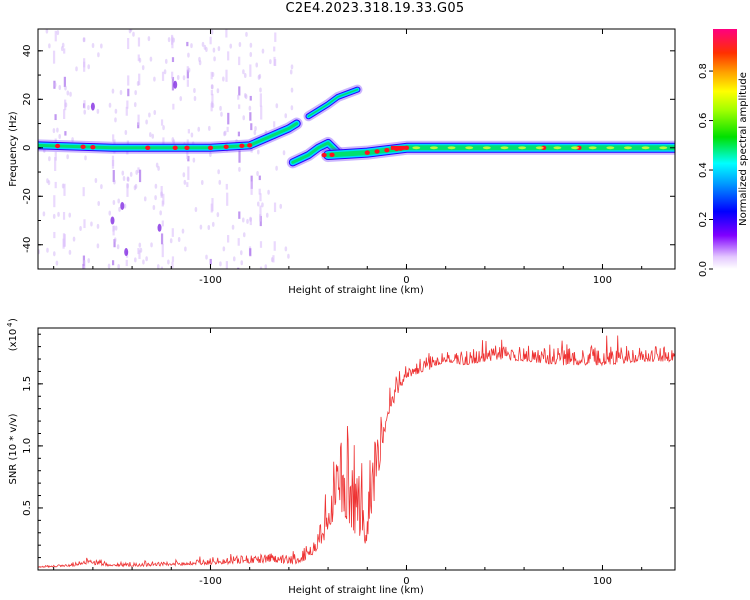 This screenshot has width=750, height=600. I want to click on colorbar-gradient, so click(725, 149).